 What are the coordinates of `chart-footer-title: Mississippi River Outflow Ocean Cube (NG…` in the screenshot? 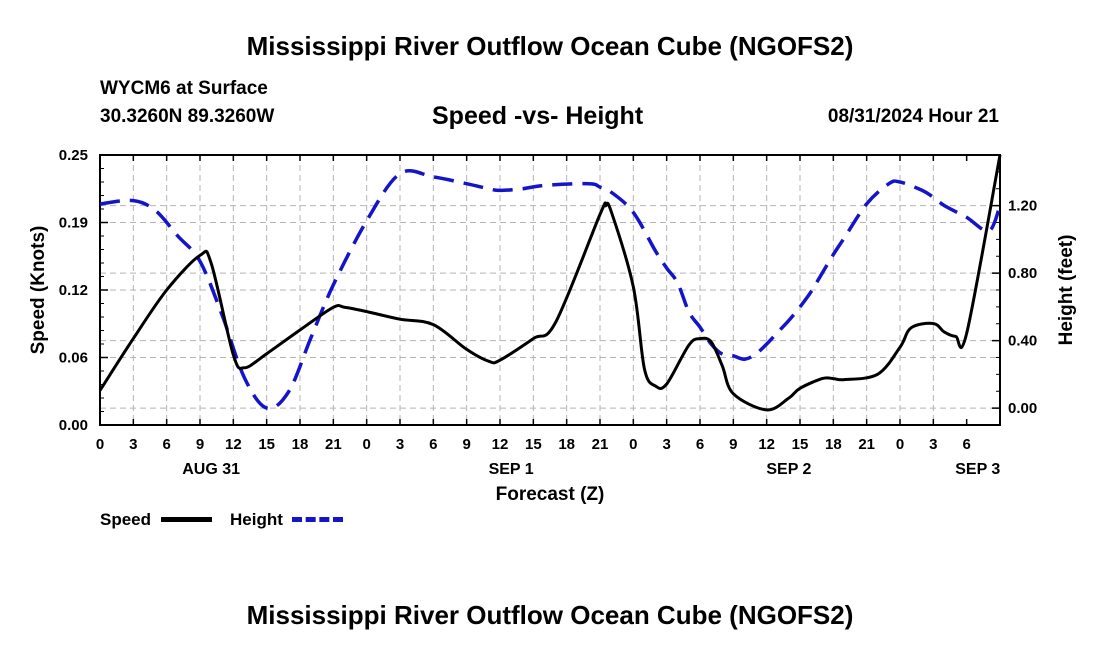 It's located at (550, 615).